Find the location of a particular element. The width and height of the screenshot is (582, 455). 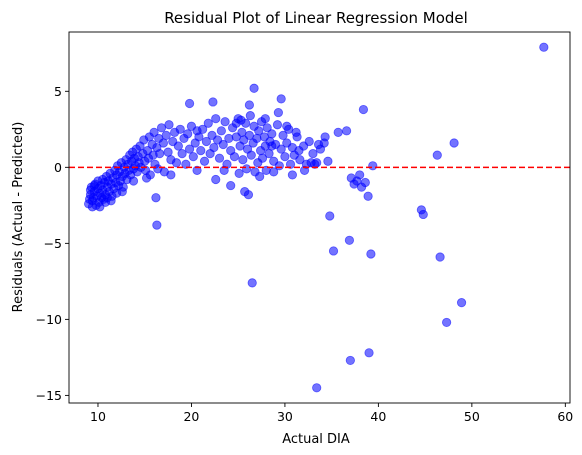

x-tick-label: 50 is located at coordinates (472, 416).